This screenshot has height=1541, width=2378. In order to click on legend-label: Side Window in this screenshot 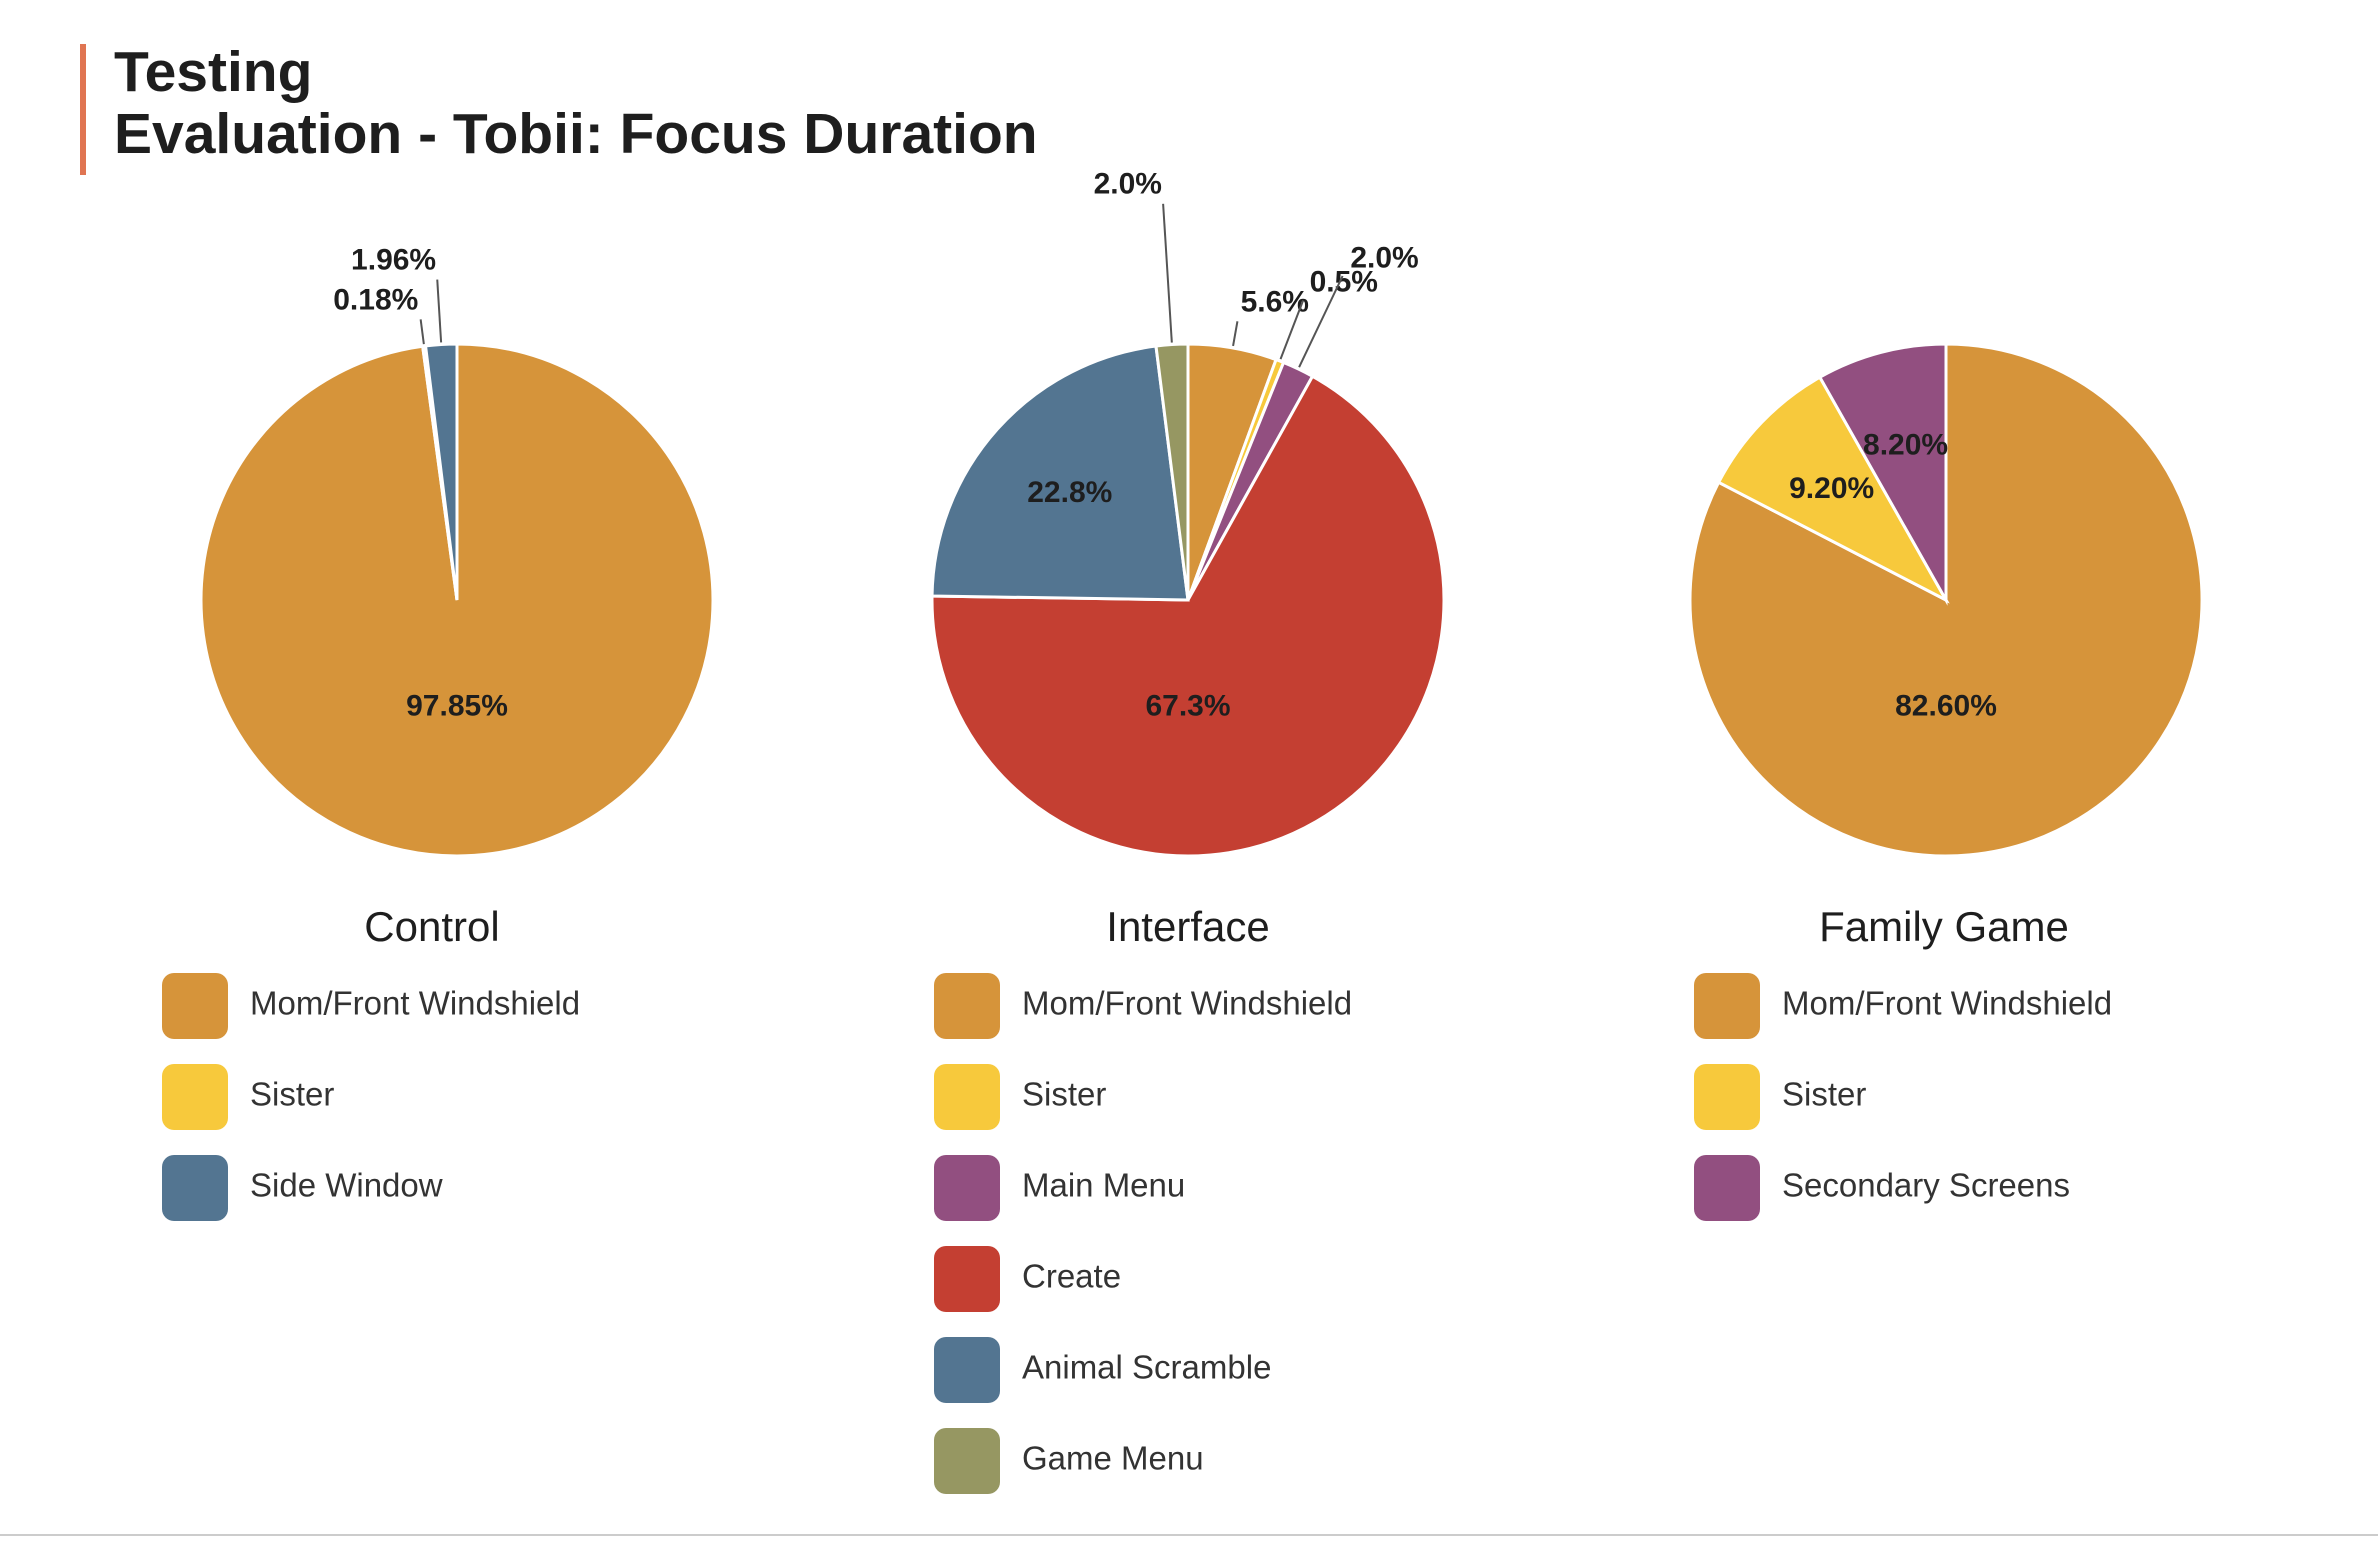, I will do `click(346, 1185)`.